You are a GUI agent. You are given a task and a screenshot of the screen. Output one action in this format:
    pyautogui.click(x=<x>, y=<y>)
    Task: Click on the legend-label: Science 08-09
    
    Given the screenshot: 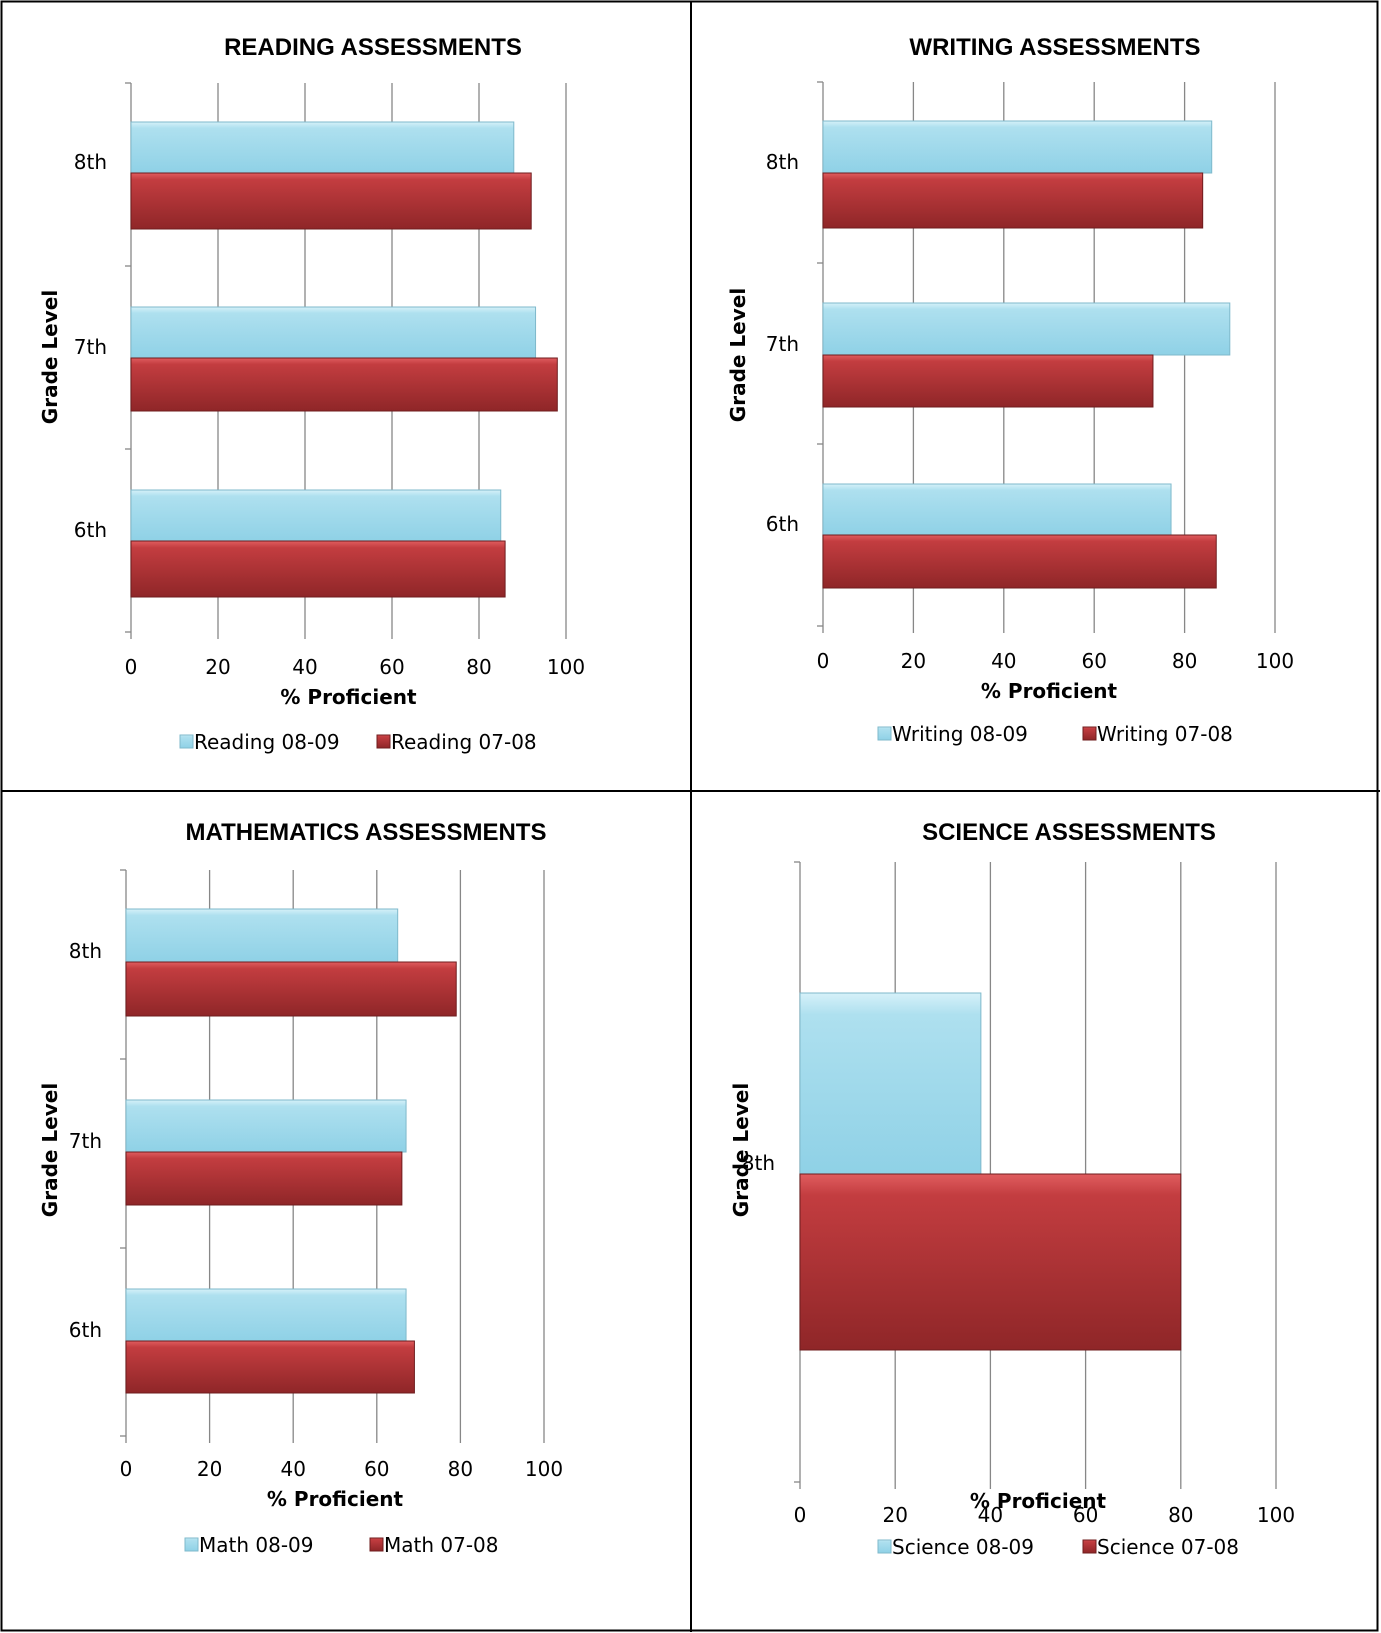 What is the action you would take?
    pyautogui.click(x=963, y=1547)
    